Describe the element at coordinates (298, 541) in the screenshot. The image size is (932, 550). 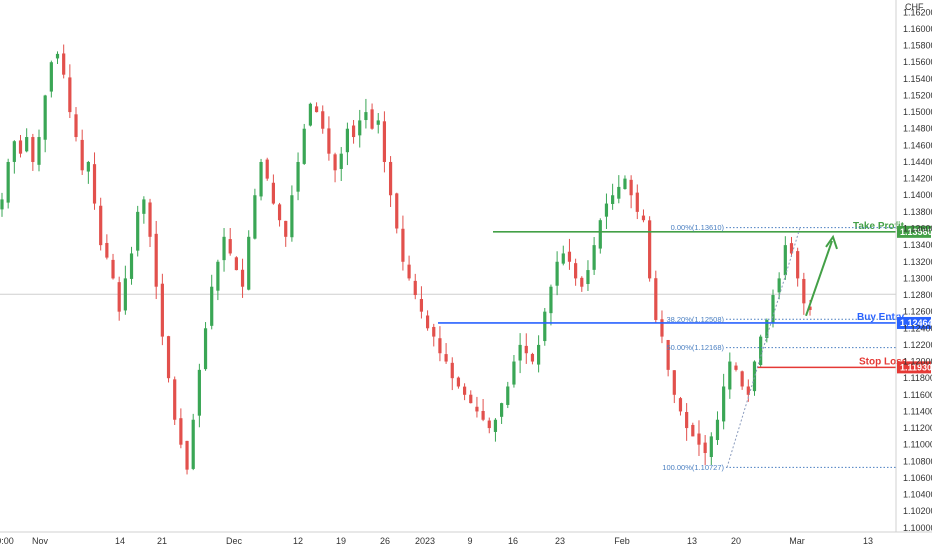
I see `x-tick-label: 12` at that location.